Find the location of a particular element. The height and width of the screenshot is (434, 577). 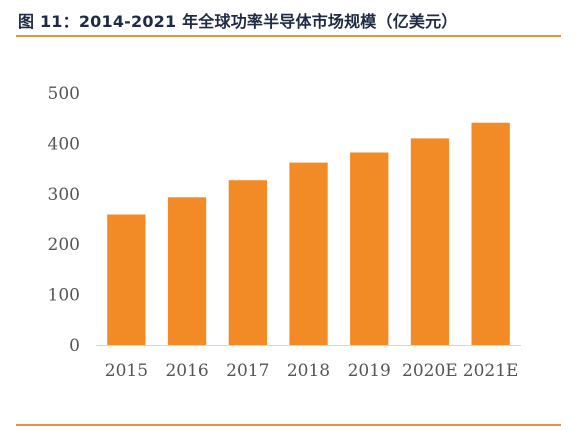

bar-2020E is located at coordinates (430, 241).